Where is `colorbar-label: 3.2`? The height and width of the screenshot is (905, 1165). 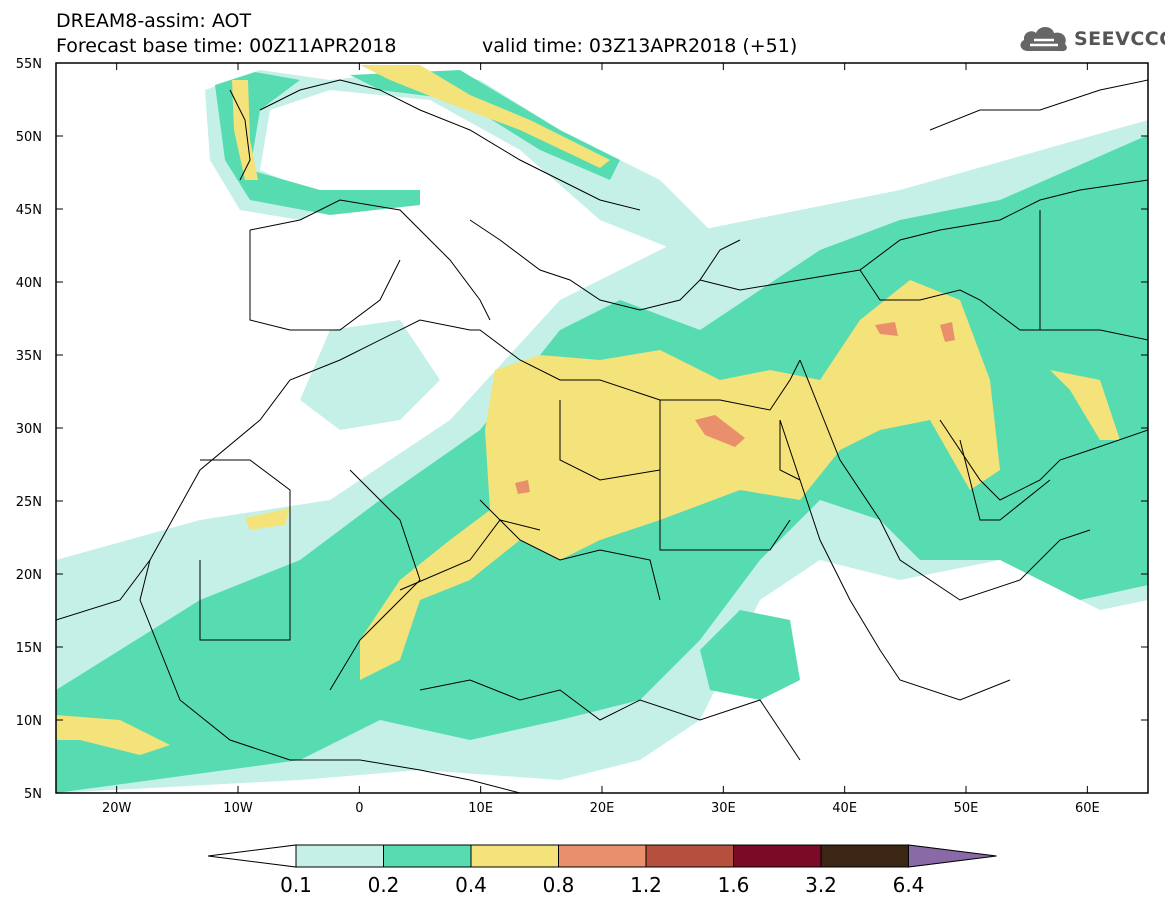
colorbar-label: 3.2 is located at coordinates (821, 885).